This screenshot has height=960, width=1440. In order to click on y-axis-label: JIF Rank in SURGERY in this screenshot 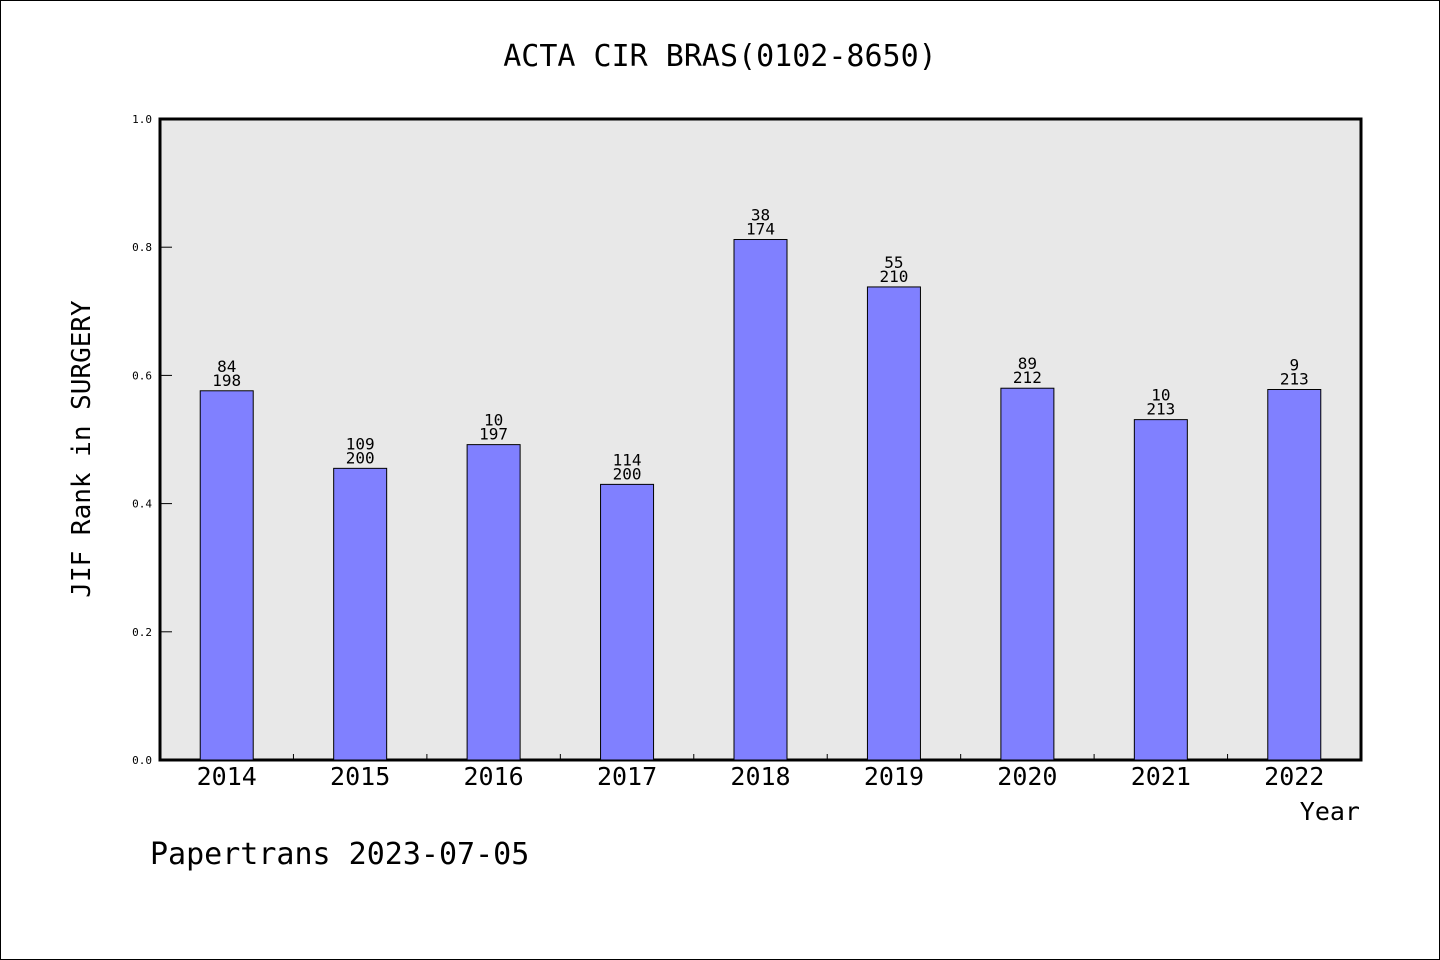, I will do `click(82, 449)`.